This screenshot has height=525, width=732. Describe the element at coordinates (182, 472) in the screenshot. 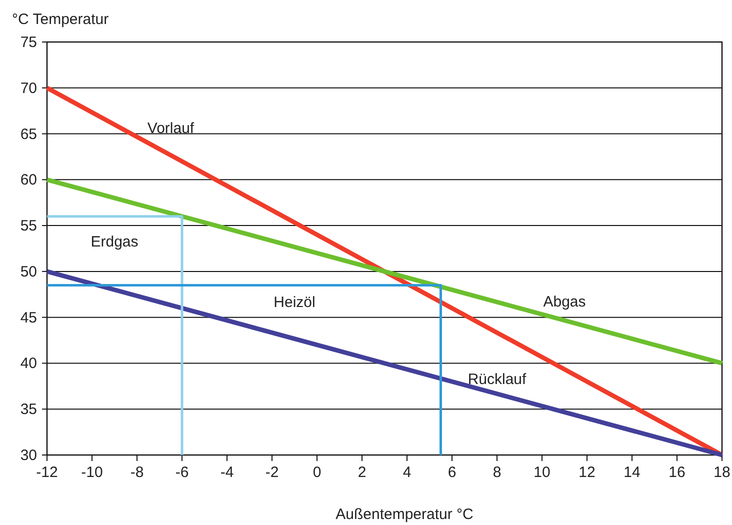

I see `x-tick-label: -6` at that location.